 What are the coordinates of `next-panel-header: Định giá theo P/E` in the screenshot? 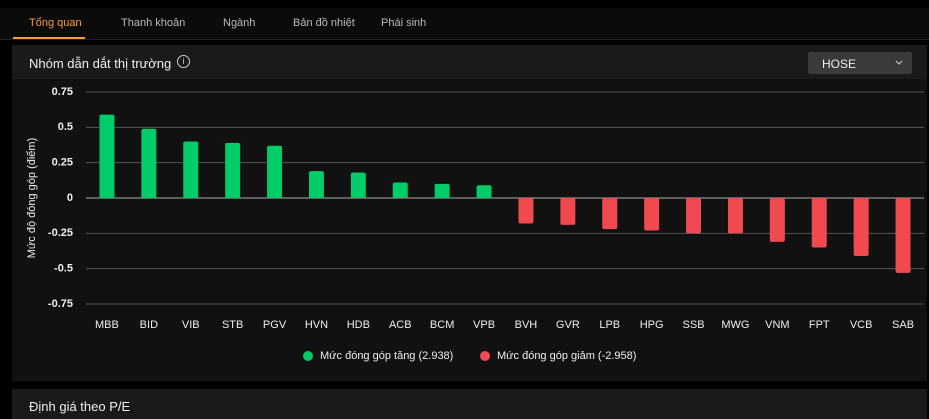 It's located at (469, 404).